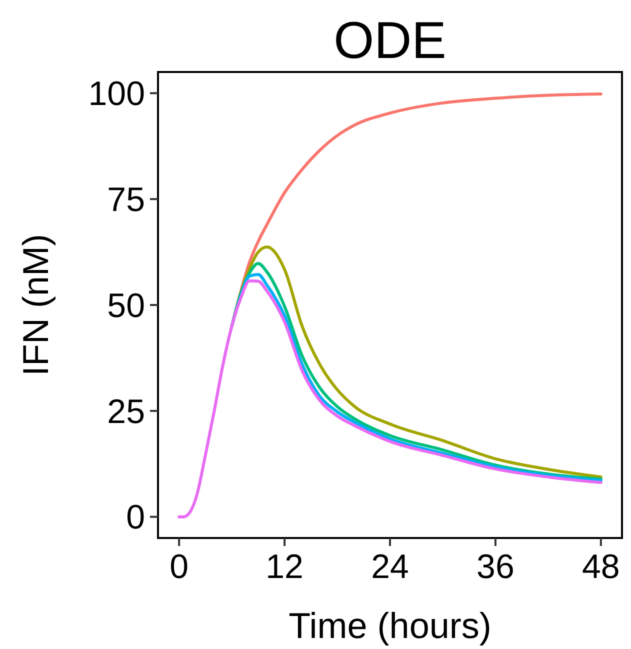 This screenshot has height=649, width=631. I want to click on x-tick-label: 12, so click(285, 567).